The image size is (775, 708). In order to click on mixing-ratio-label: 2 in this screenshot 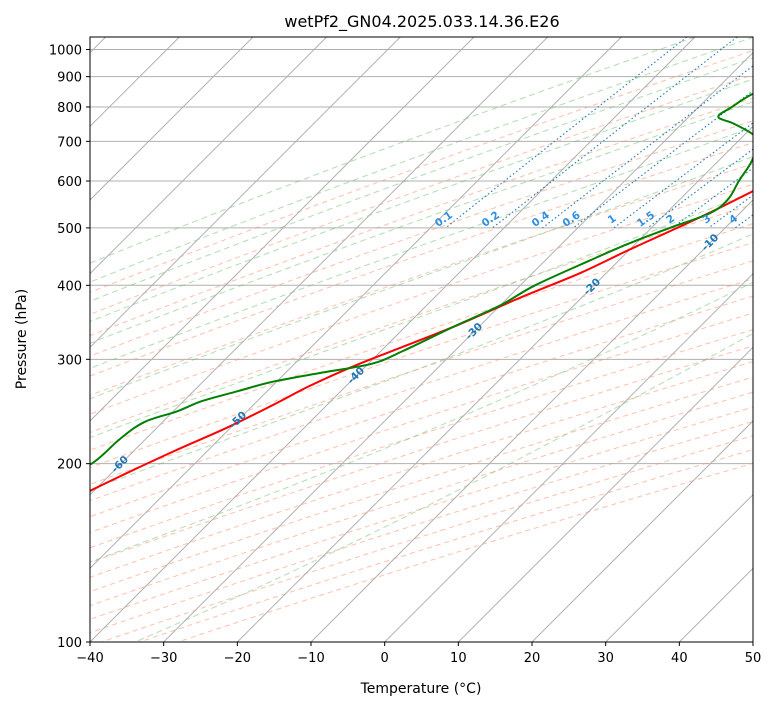, I will do `click(670, 219)`.